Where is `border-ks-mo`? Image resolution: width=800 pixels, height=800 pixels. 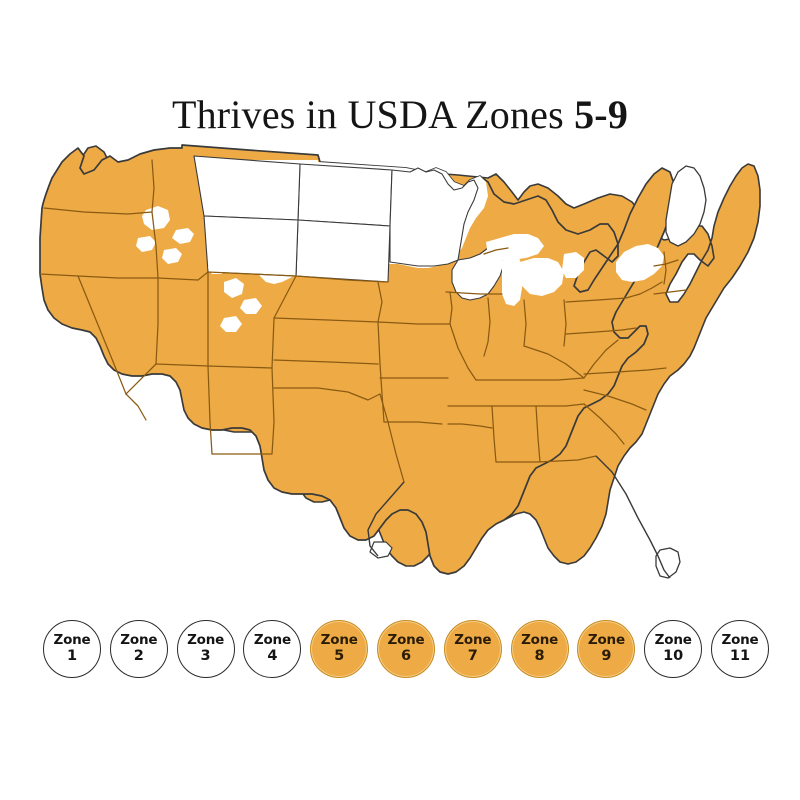
border-ks-mo is located at coordinates (379, 343).